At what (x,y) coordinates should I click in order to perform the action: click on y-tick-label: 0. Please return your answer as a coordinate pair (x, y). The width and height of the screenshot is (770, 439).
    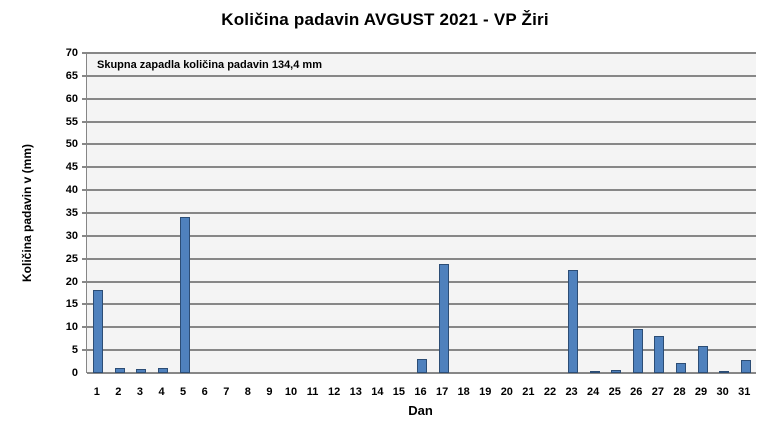
    Looking at the image, I should click on (74, 373).